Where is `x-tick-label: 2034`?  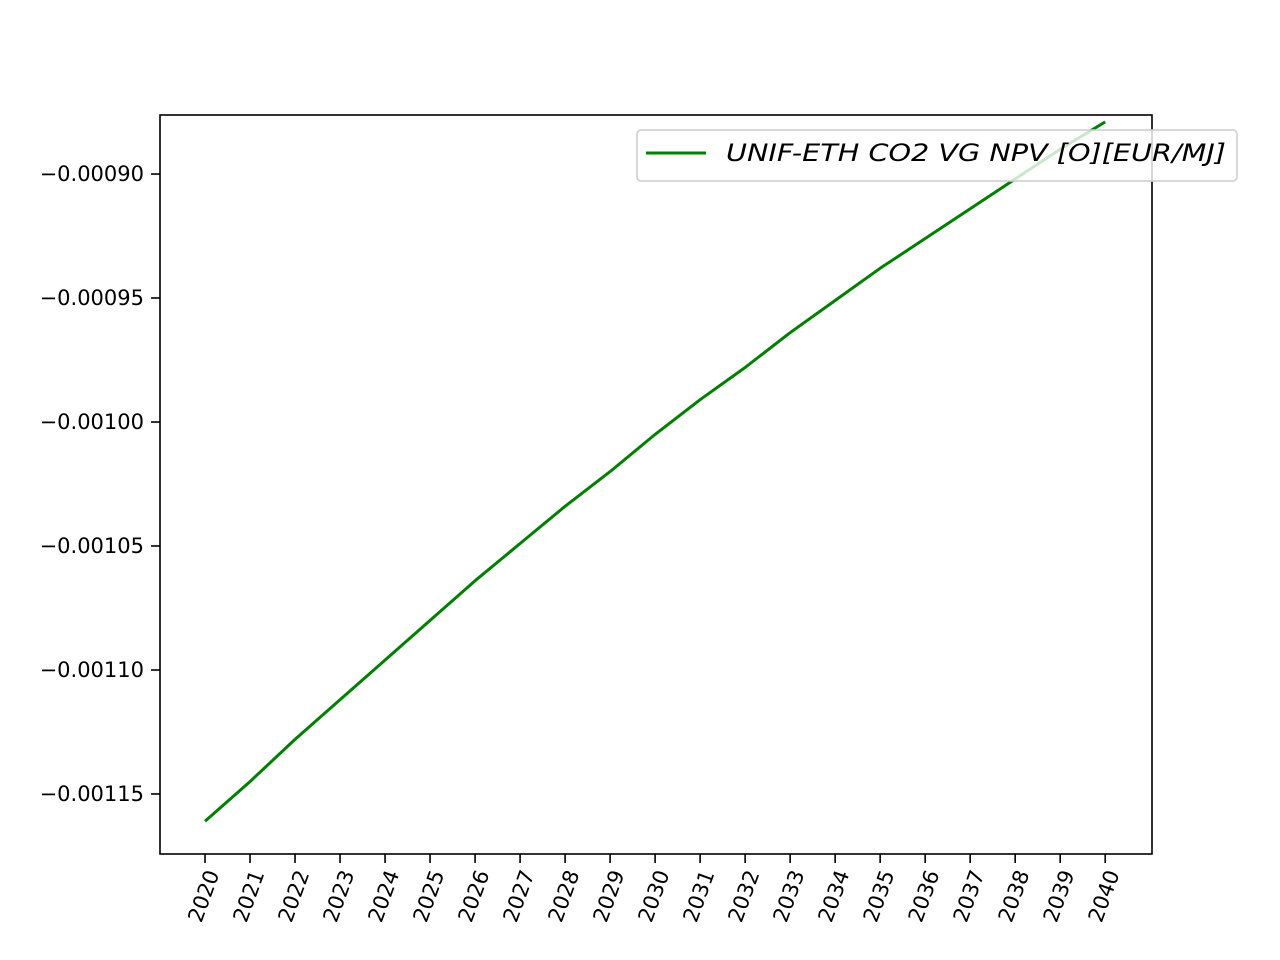
x-tick-label: 2034 is located at coordinates (834, 896).